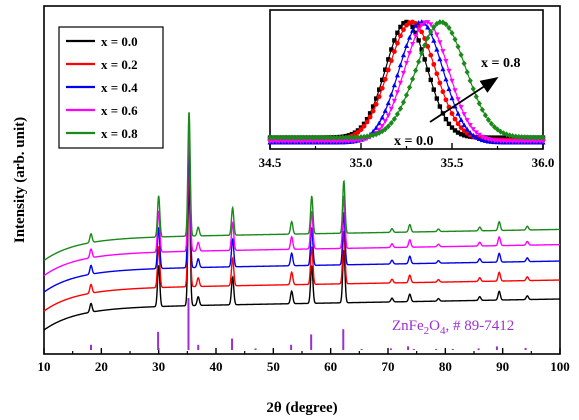 This screenshot has width=579, height=420. I want to click on inset-series, so click(406, 80).